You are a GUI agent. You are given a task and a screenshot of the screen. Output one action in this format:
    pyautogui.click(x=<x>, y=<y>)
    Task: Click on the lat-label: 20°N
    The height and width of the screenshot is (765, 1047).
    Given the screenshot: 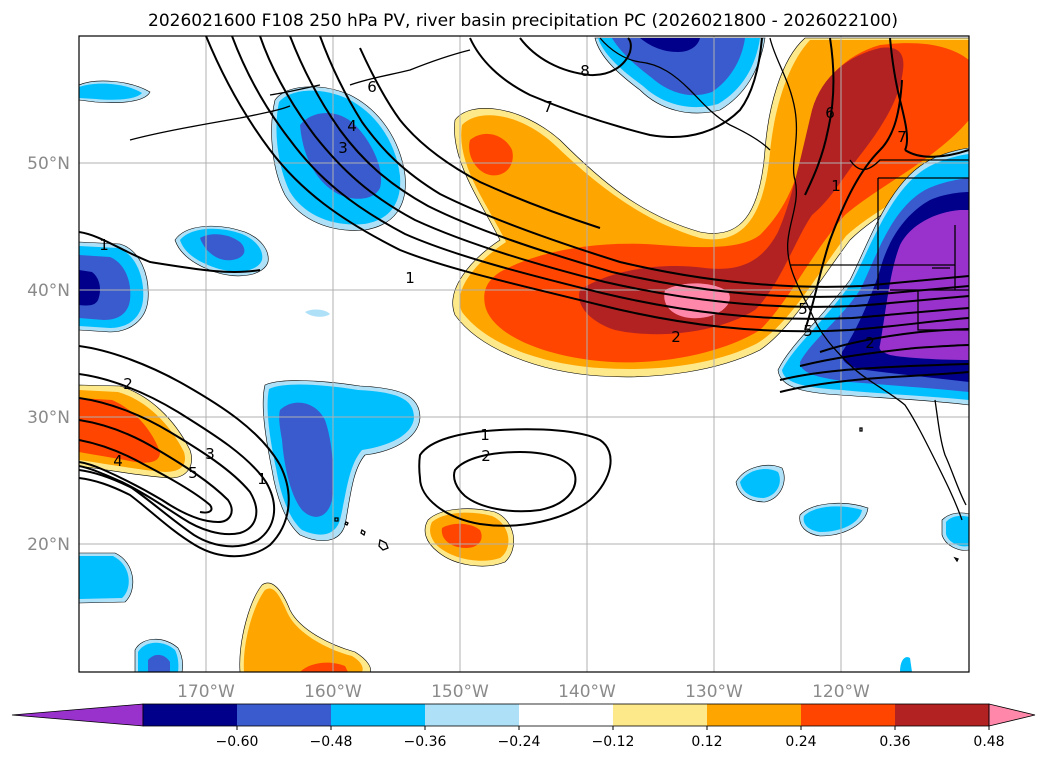 What is the action you would take?
    pyautogui.click(x=48, y=545)
    